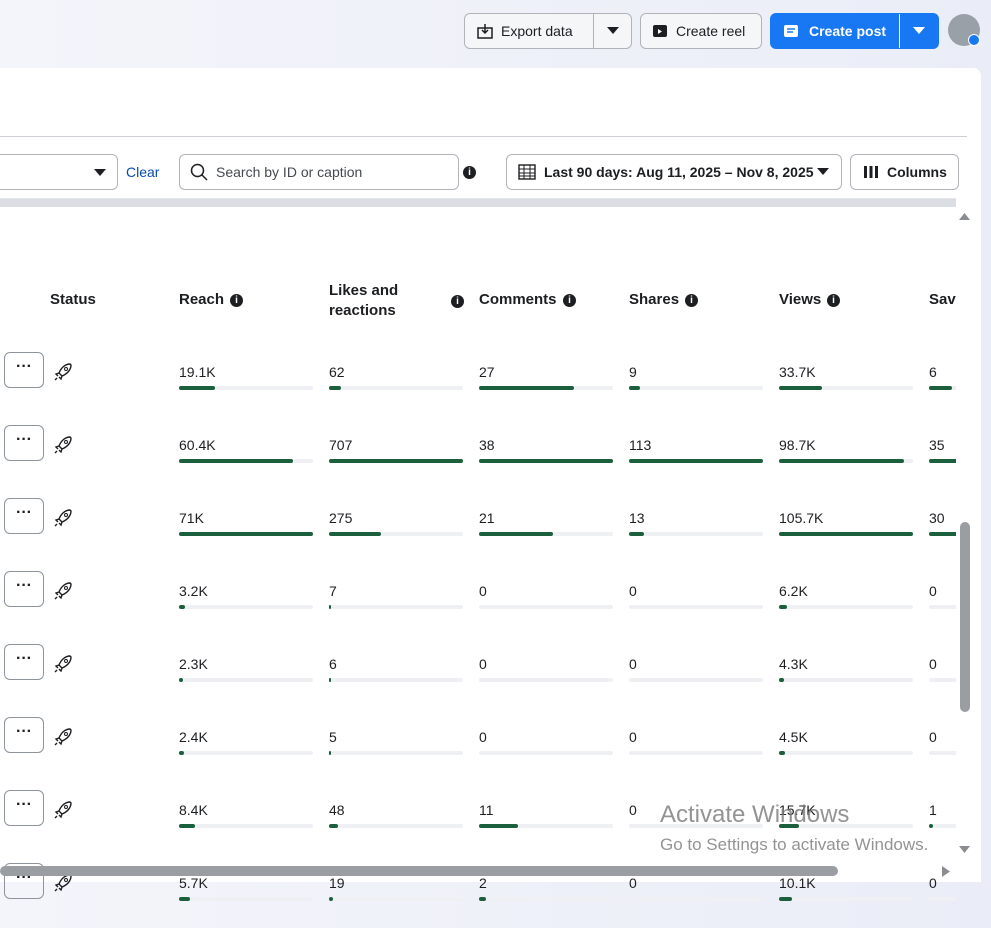 The width and height of the screenshot is (991, 928). I want to click on download-icon, so click(485, 31).